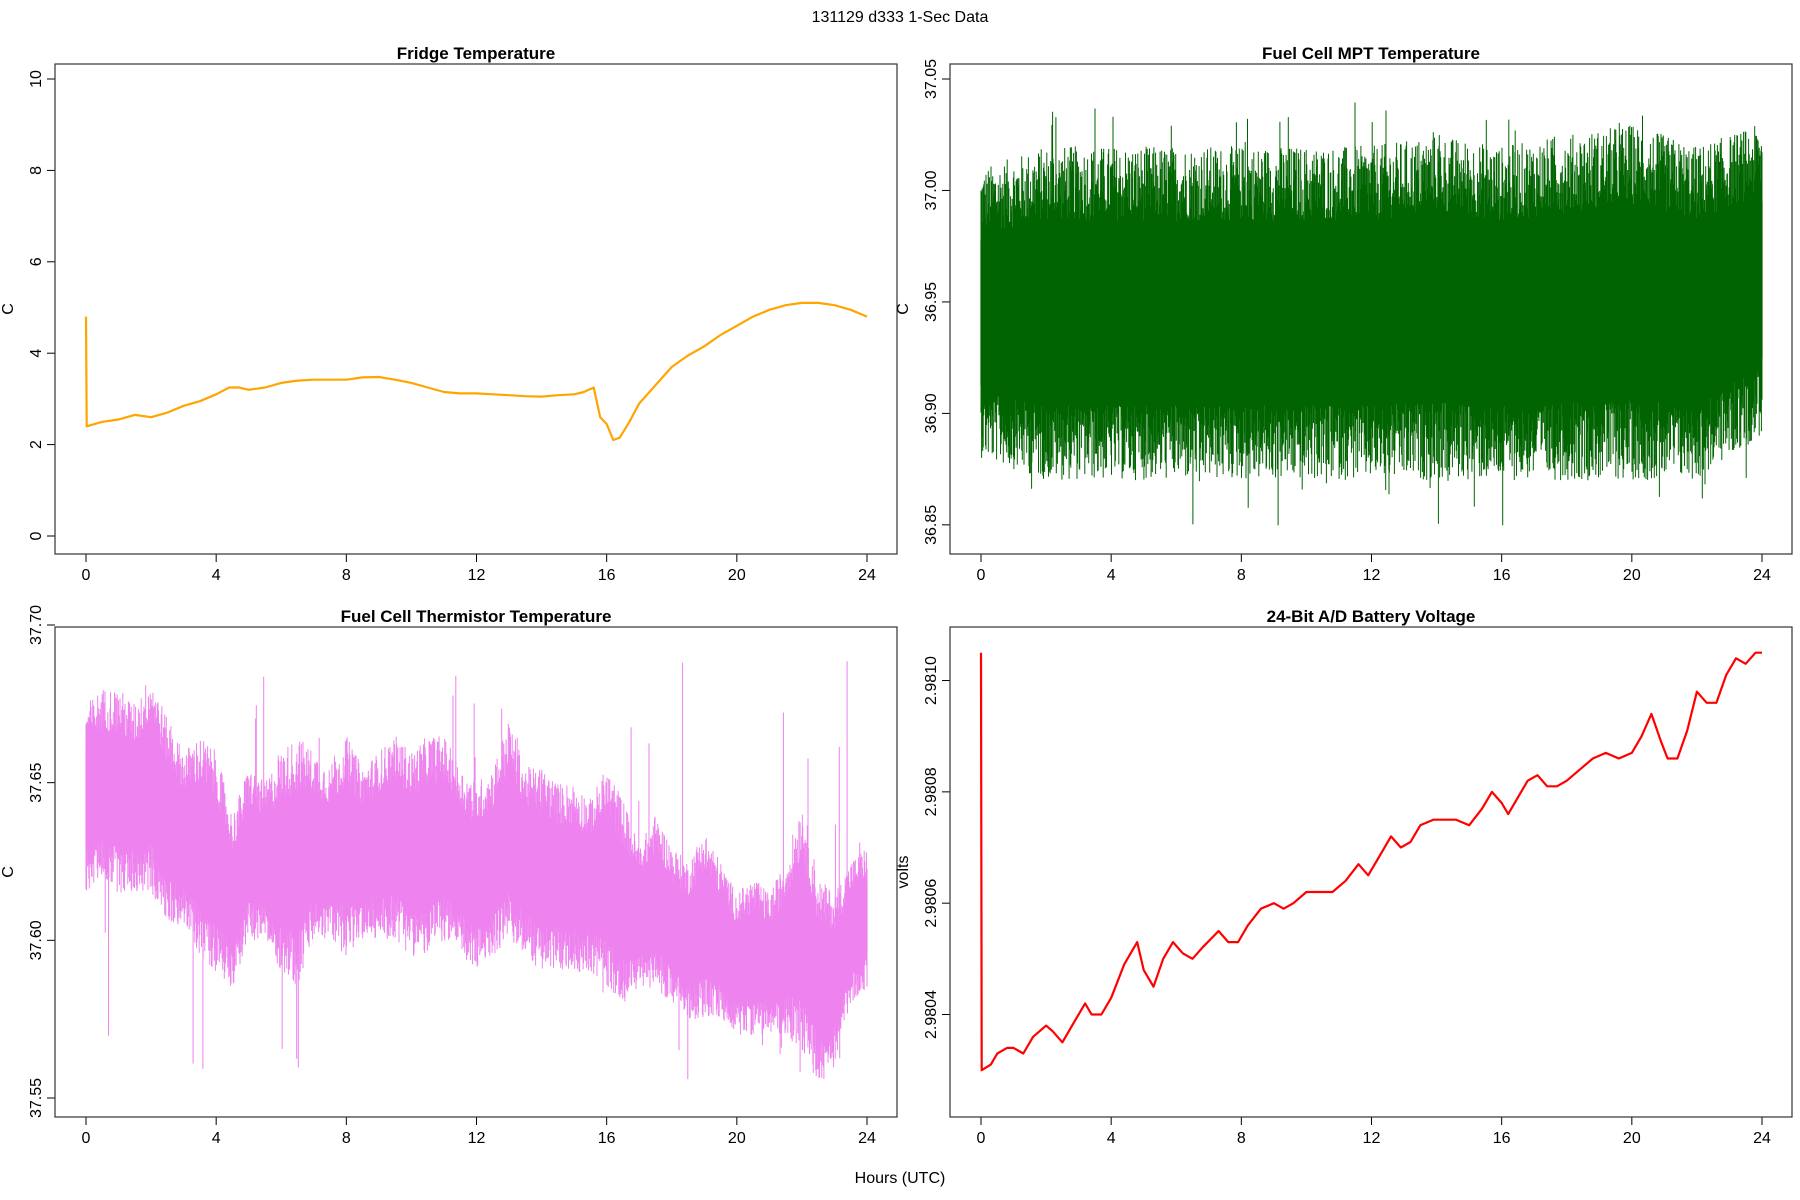 The width and height of the screenshot is (1800, 1200). Describe the element at coordinates (36, 1098) in the screenshot. I see `y-tick-label: 37.55` at that location.